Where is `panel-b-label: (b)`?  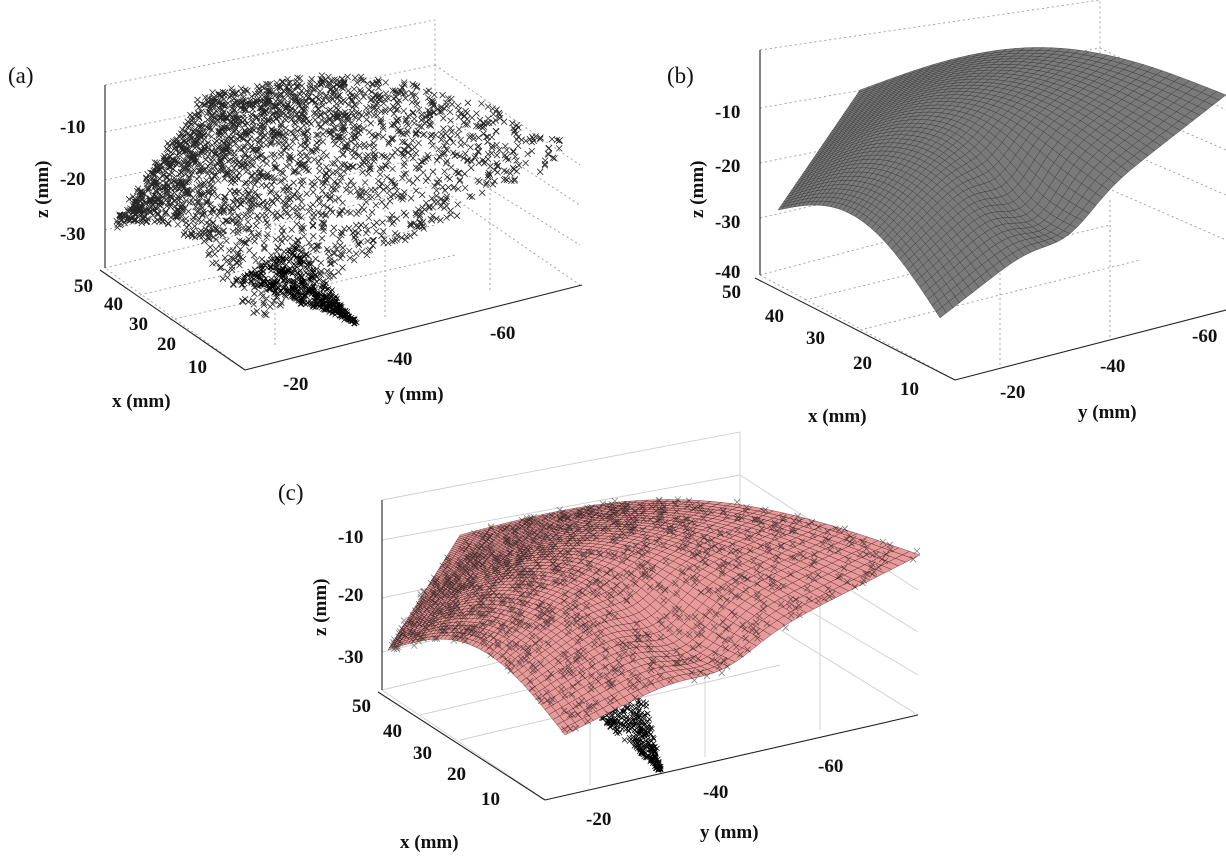 panel-b-label: (b) is located at coordinates (680, 75).